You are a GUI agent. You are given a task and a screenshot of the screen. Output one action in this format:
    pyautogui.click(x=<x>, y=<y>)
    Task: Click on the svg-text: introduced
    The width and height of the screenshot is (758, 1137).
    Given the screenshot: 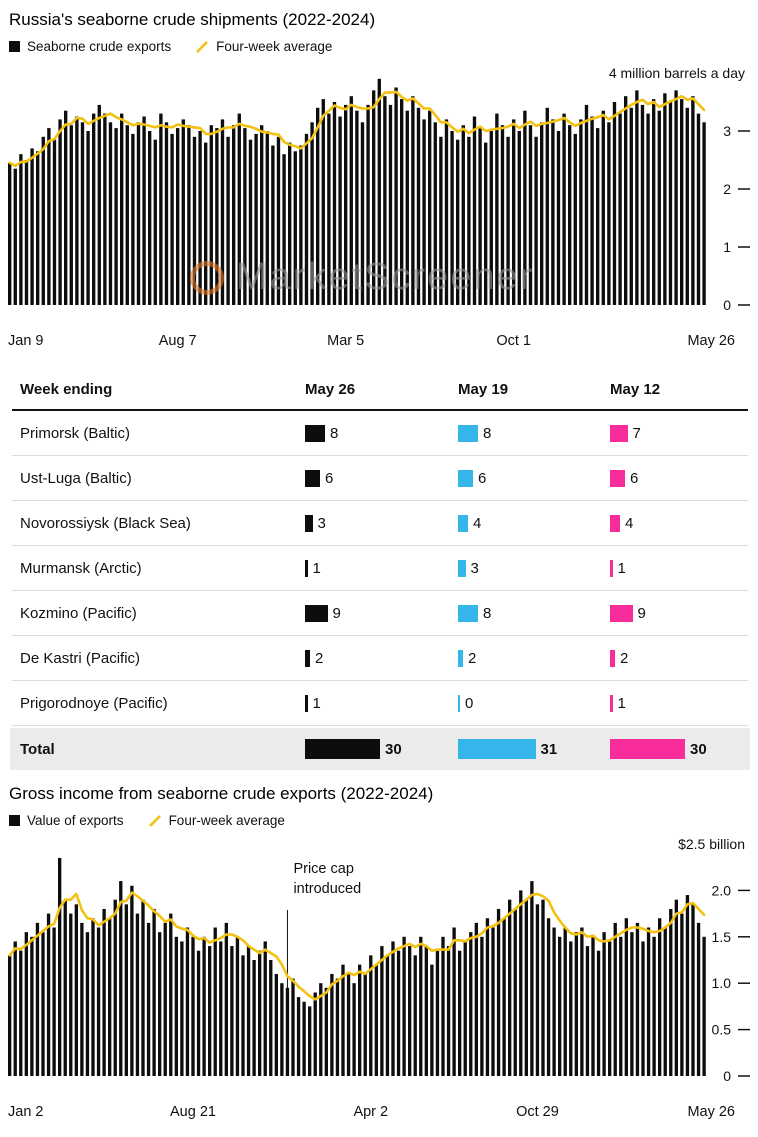 What is the action you would take?
    pyautogui.click(x=327, y=889)
    